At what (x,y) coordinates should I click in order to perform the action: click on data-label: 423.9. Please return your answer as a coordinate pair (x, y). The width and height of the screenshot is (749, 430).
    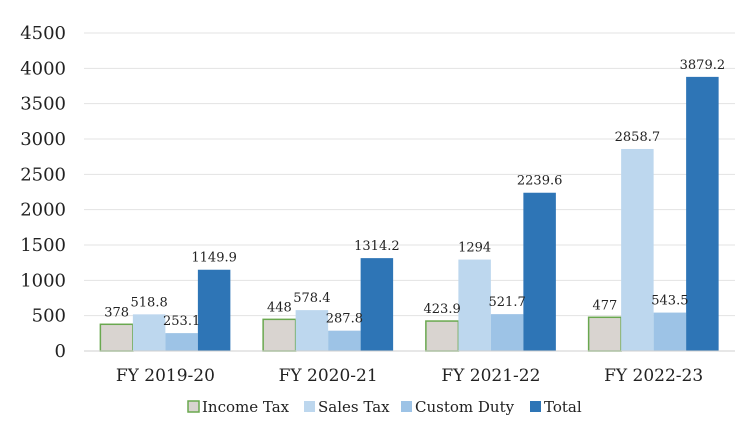
    Looking at the image, I should click on (442, 309).